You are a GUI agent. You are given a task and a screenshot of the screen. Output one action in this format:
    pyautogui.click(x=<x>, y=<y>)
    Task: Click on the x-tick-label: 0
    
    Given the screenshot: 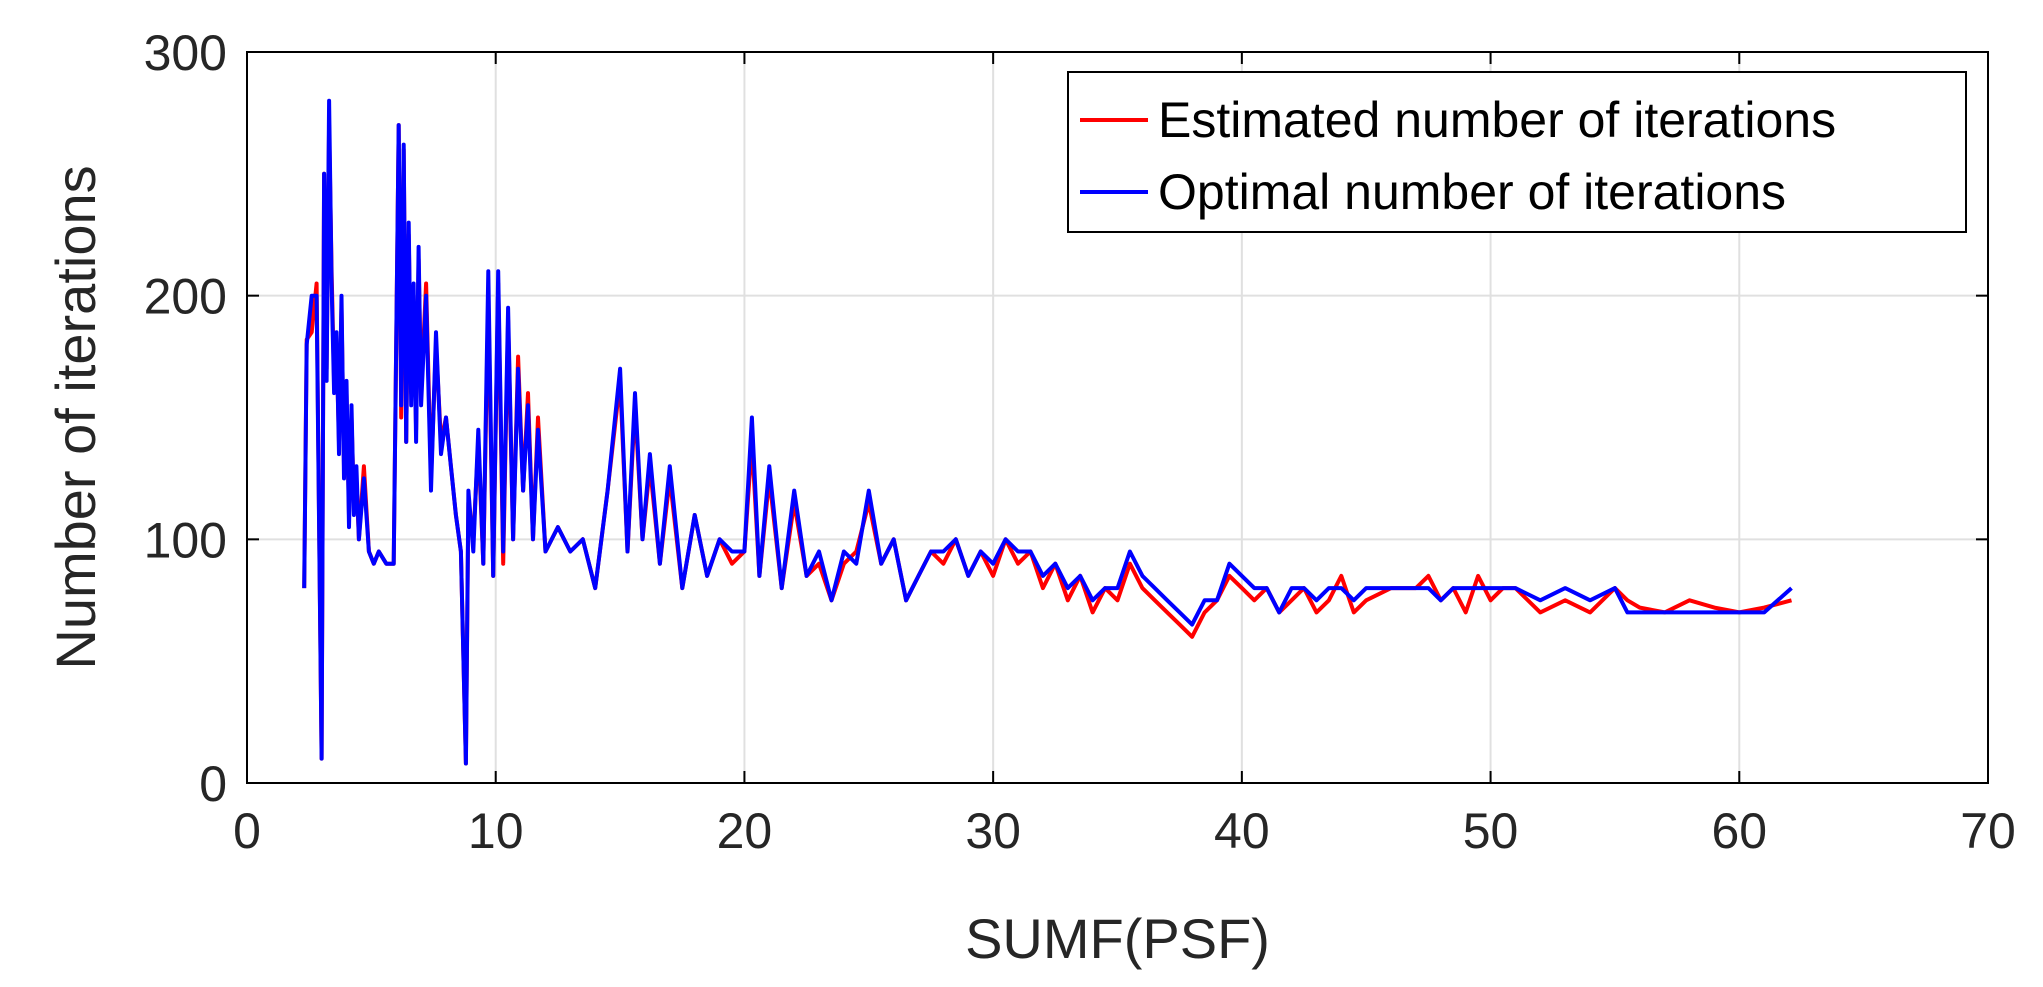 What is the action you would take?
    pyautogui.click(x=247, y=831)
    